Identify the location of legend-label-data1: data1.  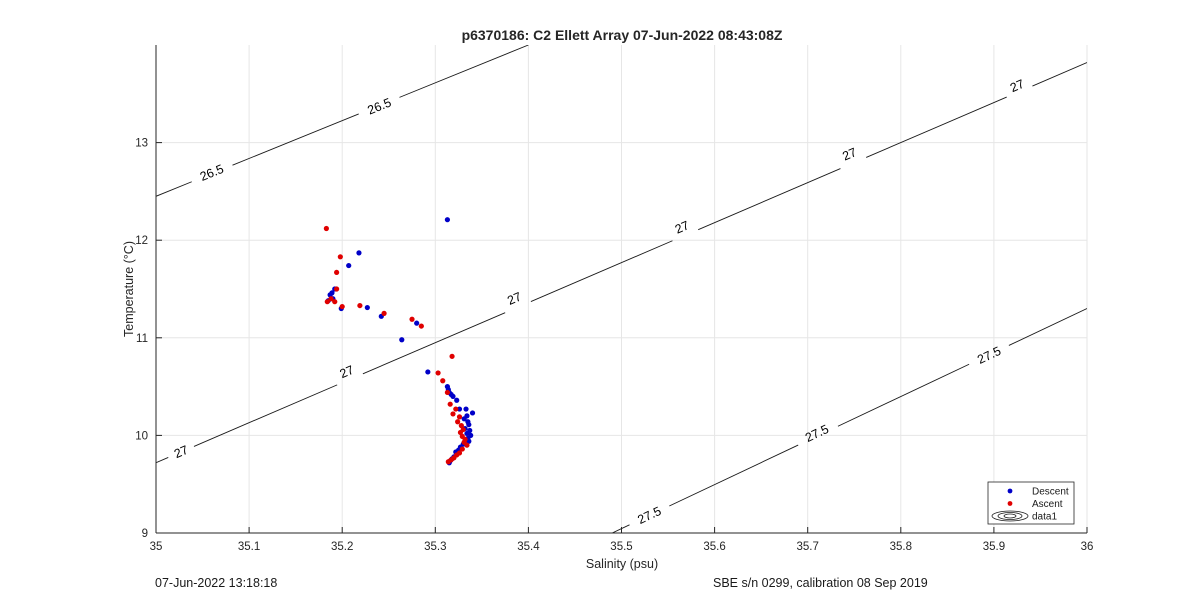
(1044, 517).